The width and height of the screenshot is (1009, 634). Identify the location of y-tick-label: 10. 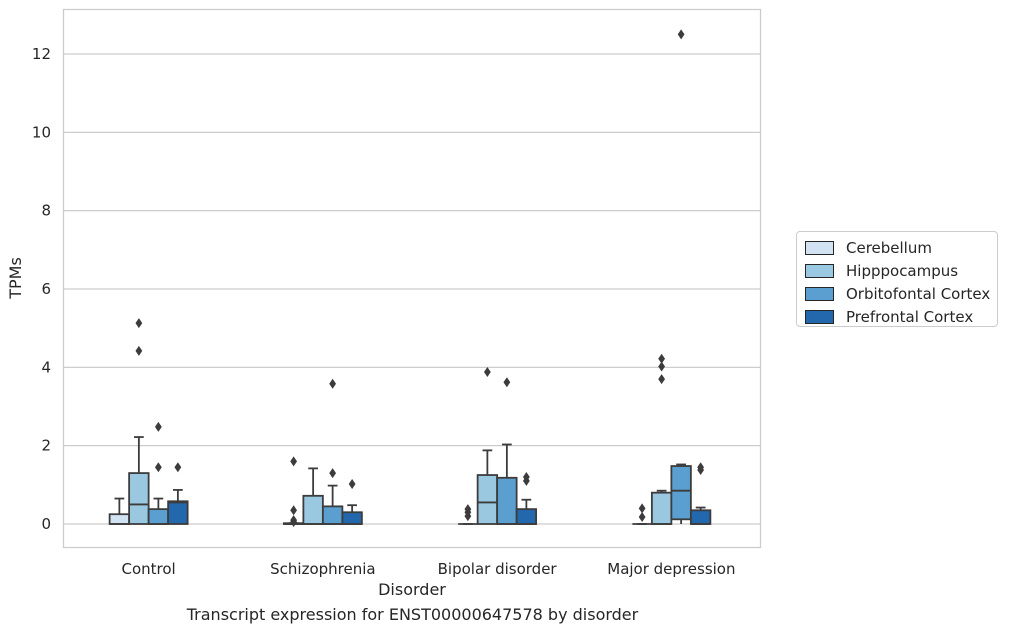
(41, 132).